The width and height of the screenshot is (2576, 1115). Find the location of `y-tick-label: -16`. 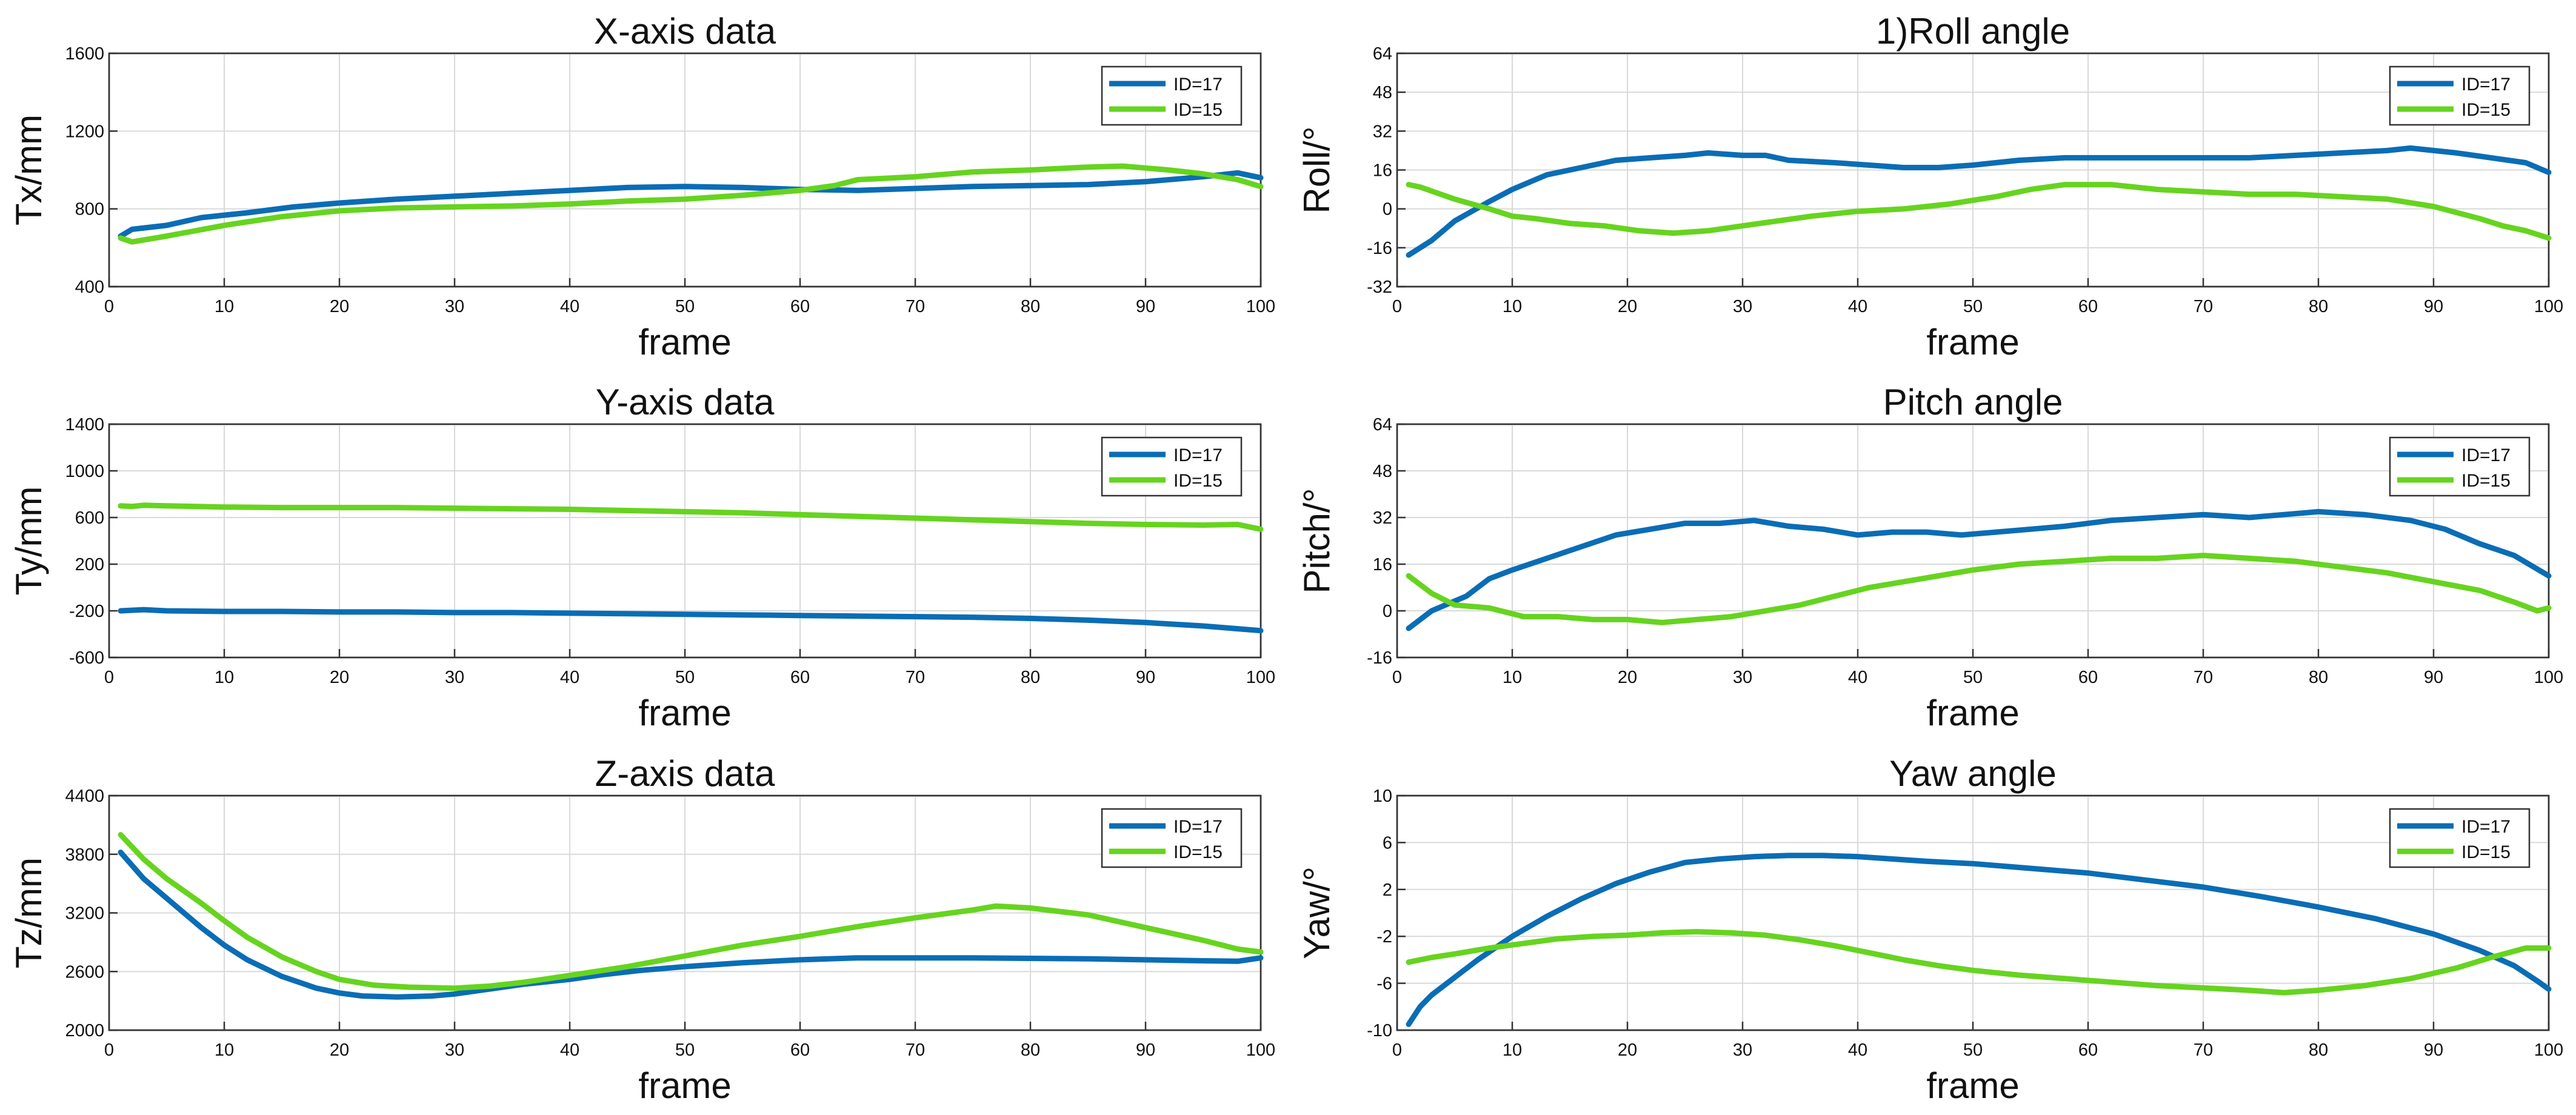

y-tick-label: -16 is located at coordinates (1379, 658).